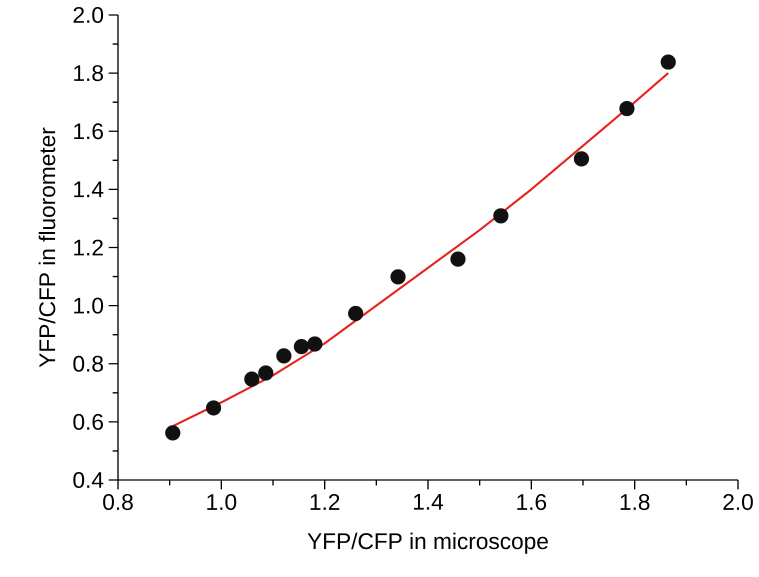 This screenshot has width=759, height=577. I want to click on y-tick-label: 1.8, so click(88, 73).